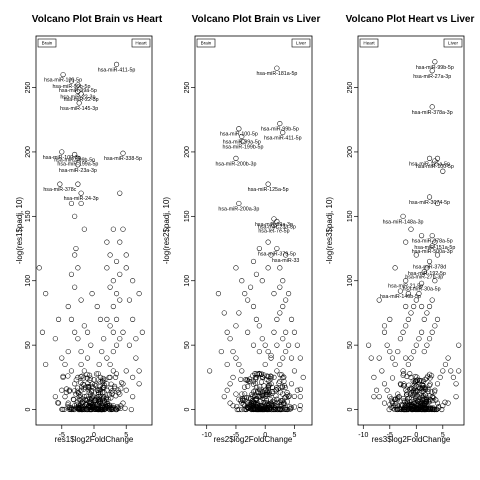 This screenshot has width=480, height=480. I want to click on point-label: hsa-miR-23a-3p, so click(78, 171).